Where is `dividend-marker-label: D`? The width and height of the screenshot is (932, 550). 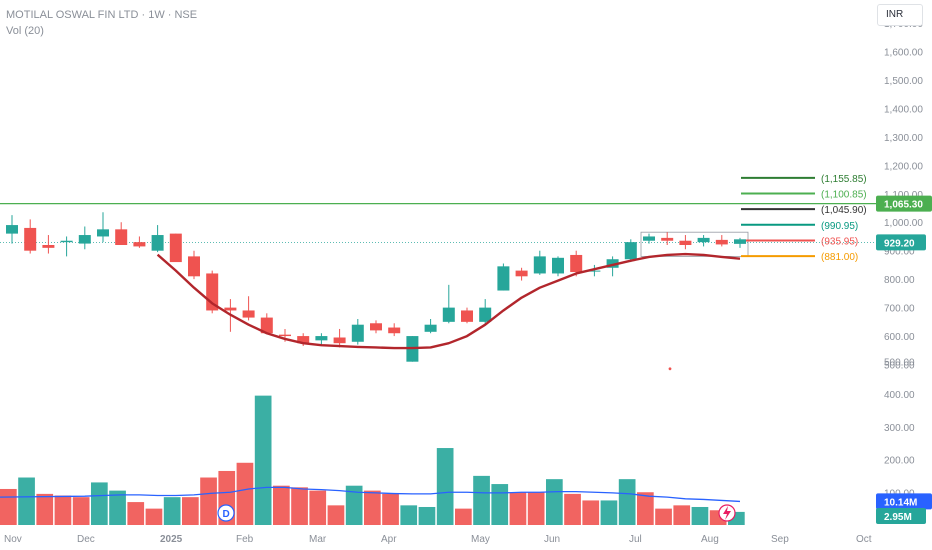 dividend-marker-label: D is located at coordinates (226, 514).